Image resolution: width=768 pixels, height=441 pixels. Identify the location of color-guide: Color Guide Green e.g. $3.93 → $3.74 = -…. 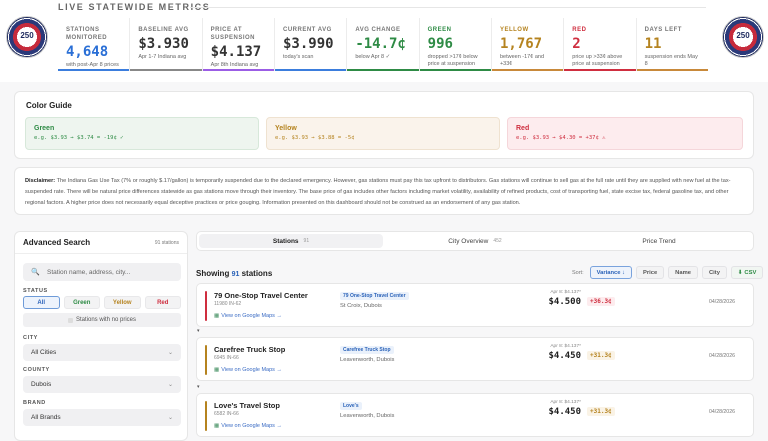
(384, 125).